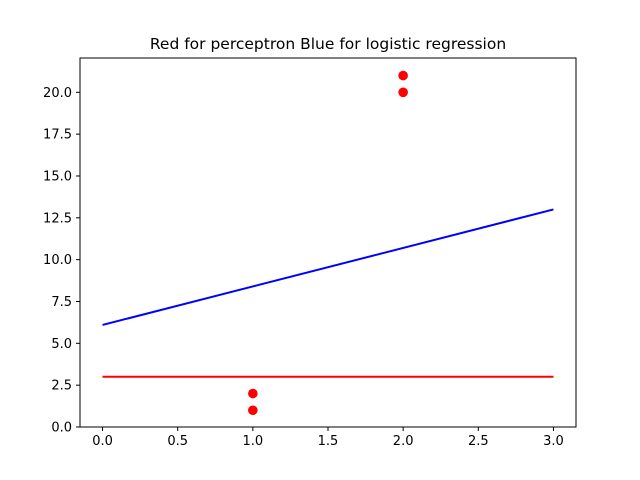 The height and width of the screenshot is (480, 640). What do you see at coordinates (57, 93) in the screenshot?
I see `y-tick-label: 20.0` at bounding box center [57, 93].